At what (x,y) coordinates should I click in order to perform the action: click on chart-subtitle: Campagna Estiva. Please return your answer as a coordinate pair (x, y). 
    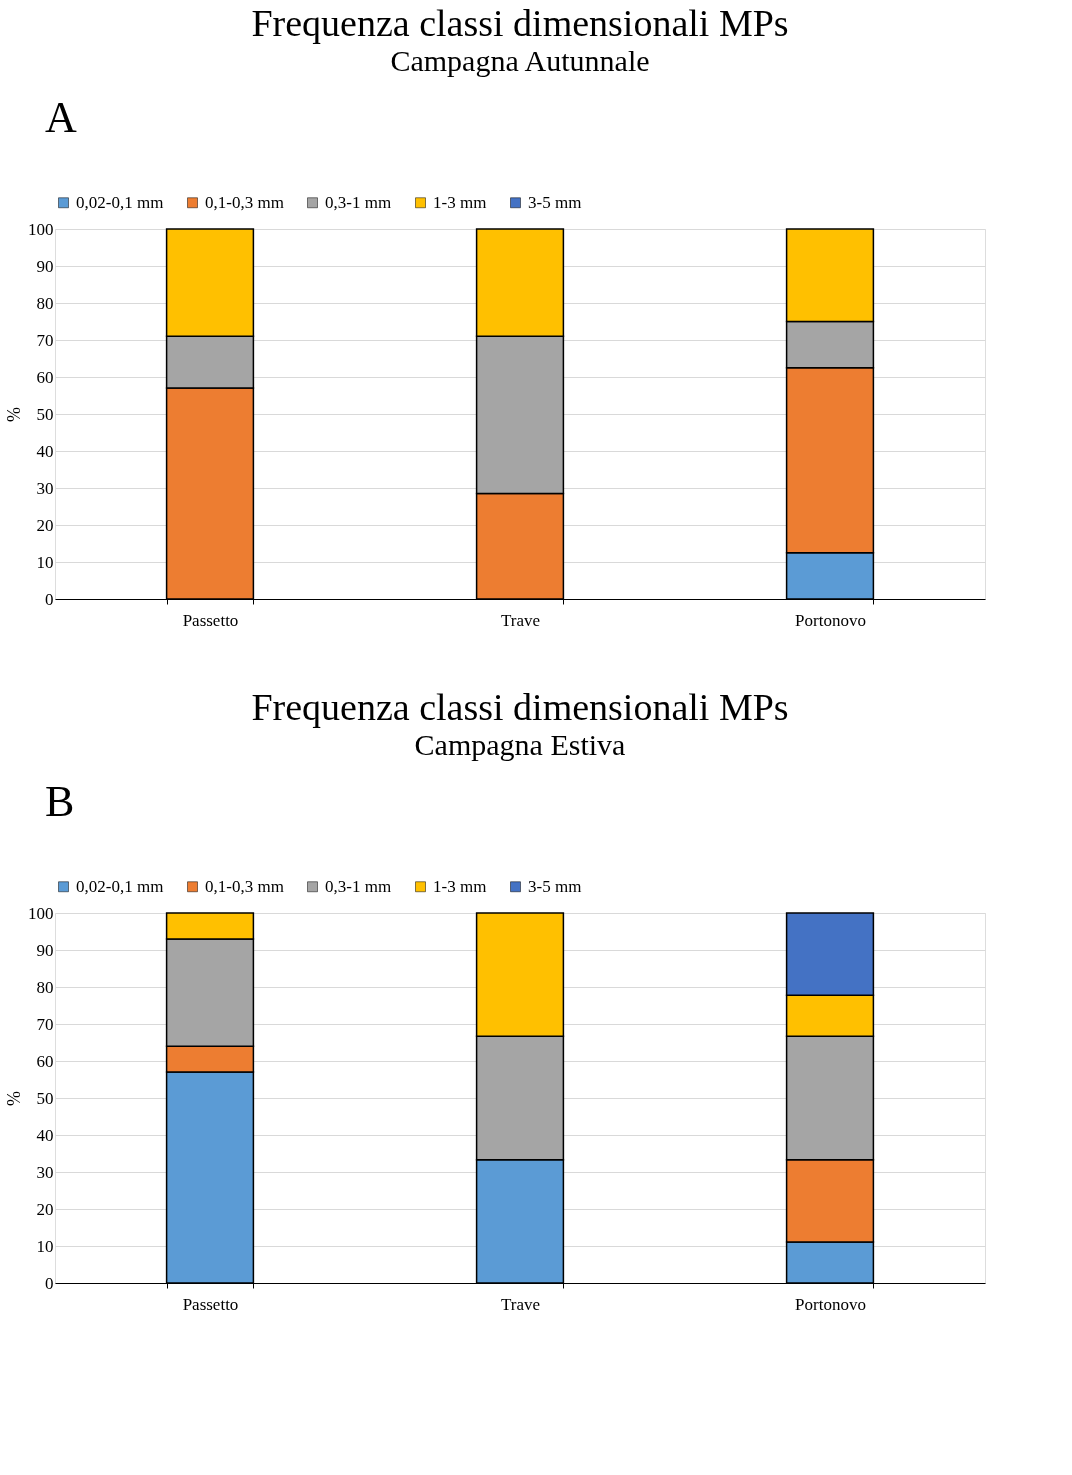
    Looking at the image, I should click on (520, 744).